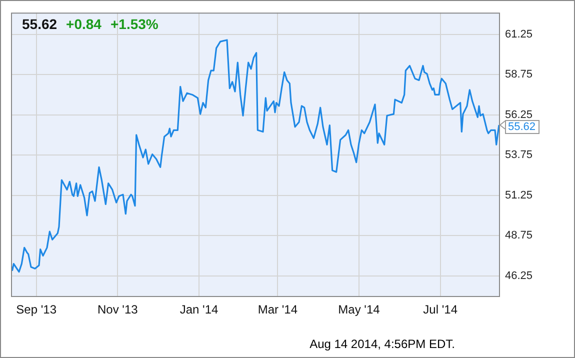 This screenshot has width=575, height=358. What do you see at coordinates (118, 309) in the screenshot?
I see `x-tick-label: Nov '13` at bounding box center [118, 309].